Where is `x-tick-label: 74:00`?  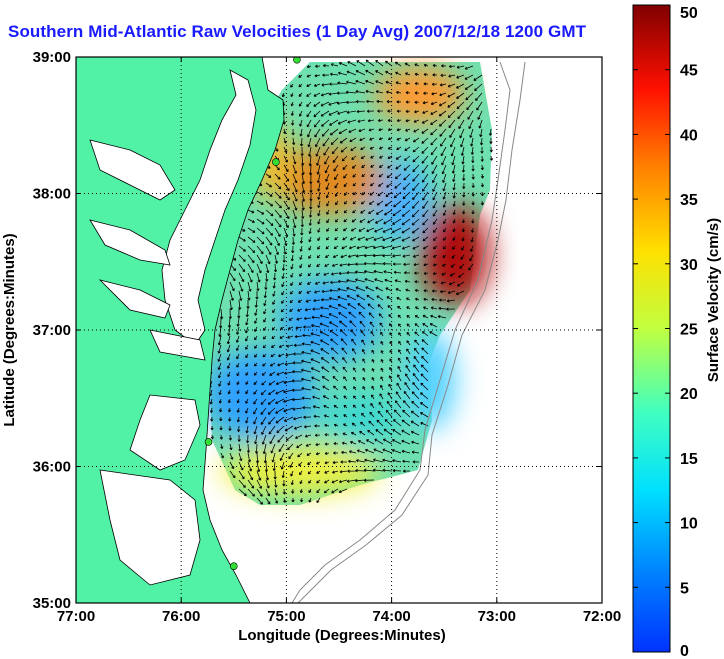 x-tick-label: 74:00 is located at coordinates (391, 616).